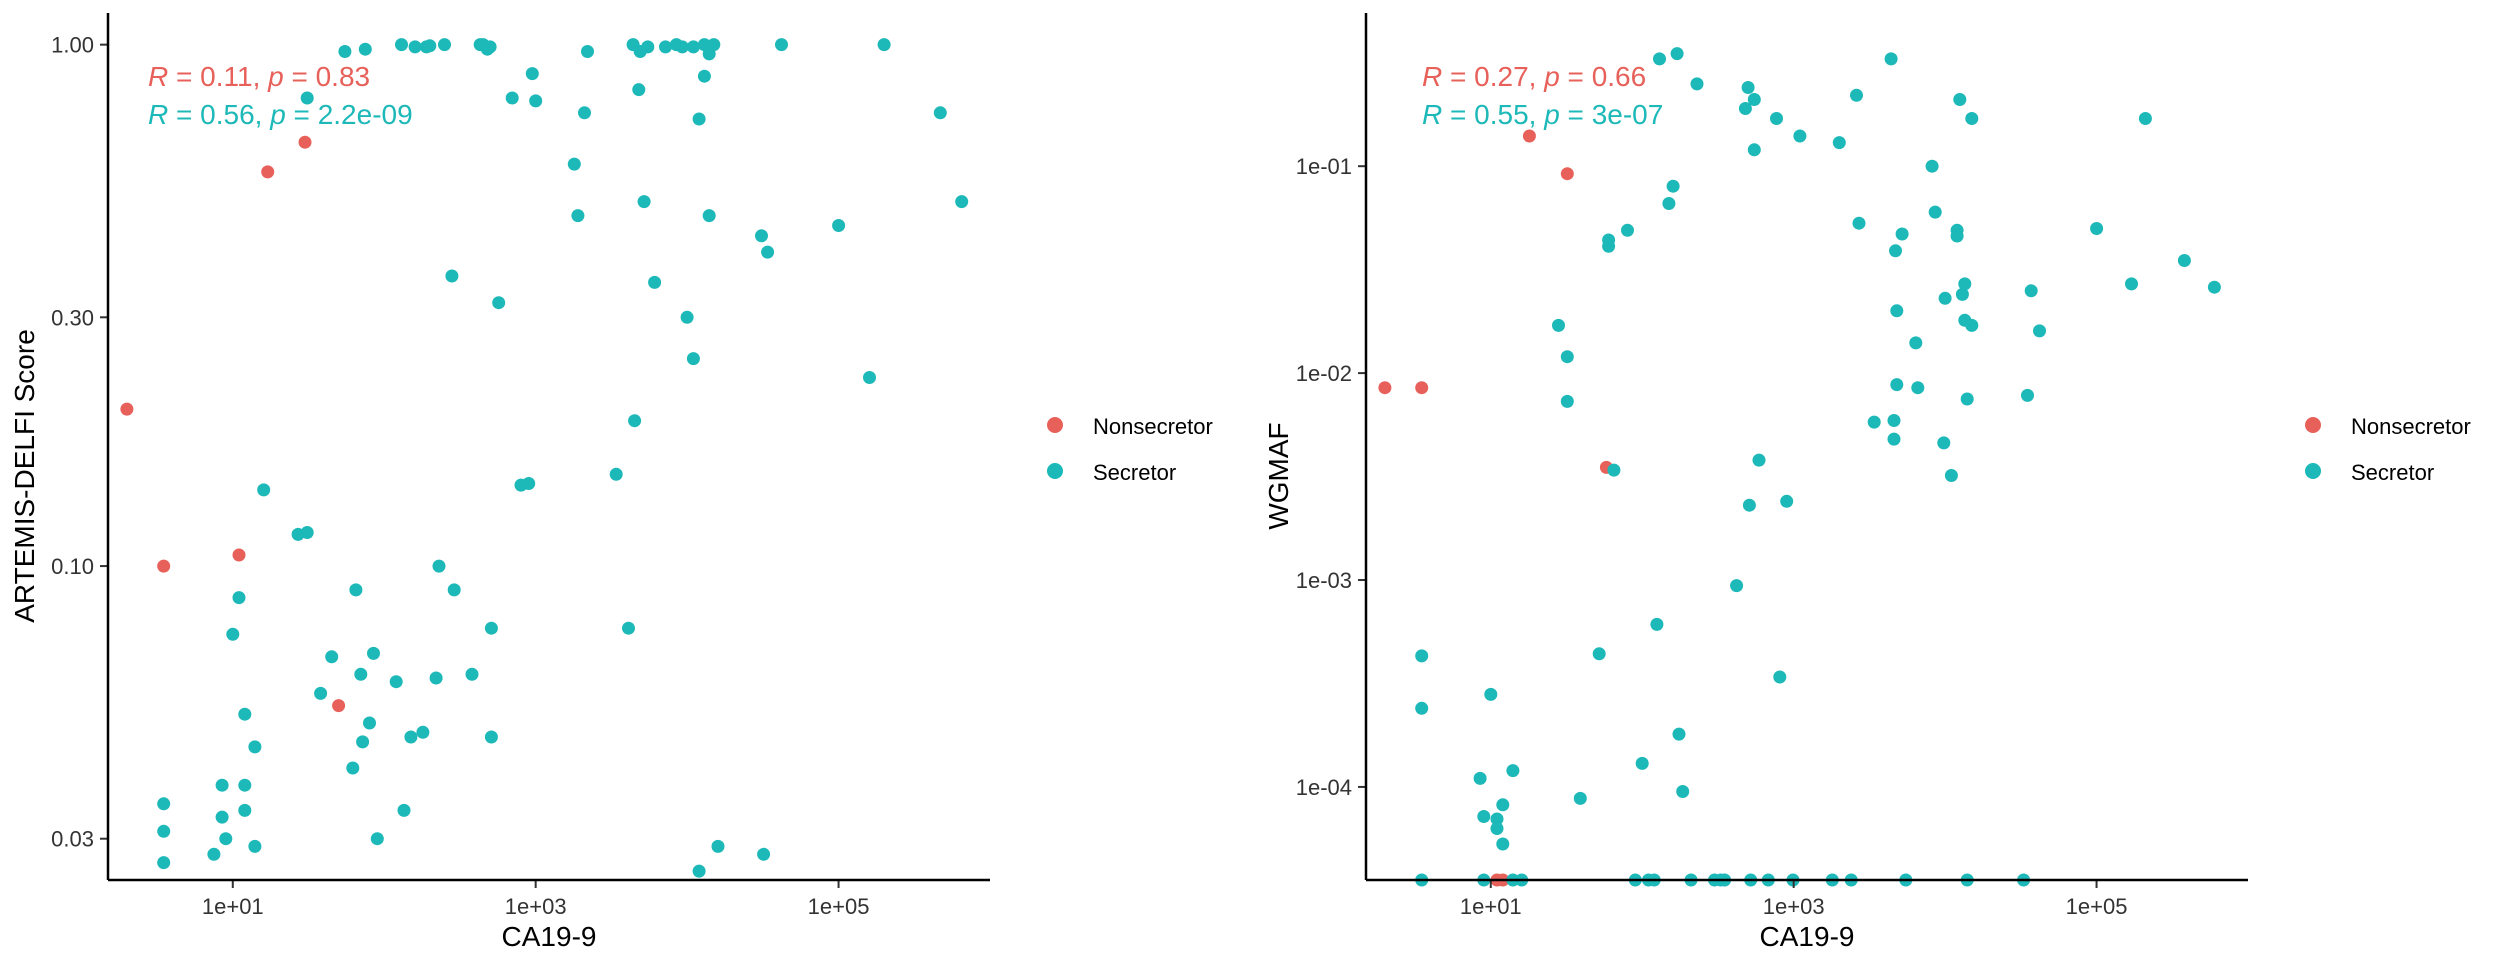  What do you see at coordinates (1794, 906) in the screenshot?
I see `chart-right-x-tick-label: 1e+03` at bounding box center [1794, 906].